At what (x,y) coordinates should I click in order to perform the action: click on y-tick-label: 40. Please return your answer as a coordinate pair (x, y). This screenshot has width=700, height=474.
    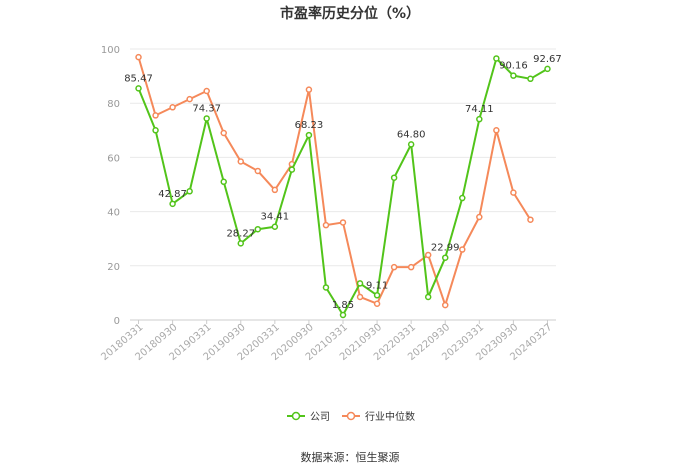
    Looking at the image, I should click on (113, 213).